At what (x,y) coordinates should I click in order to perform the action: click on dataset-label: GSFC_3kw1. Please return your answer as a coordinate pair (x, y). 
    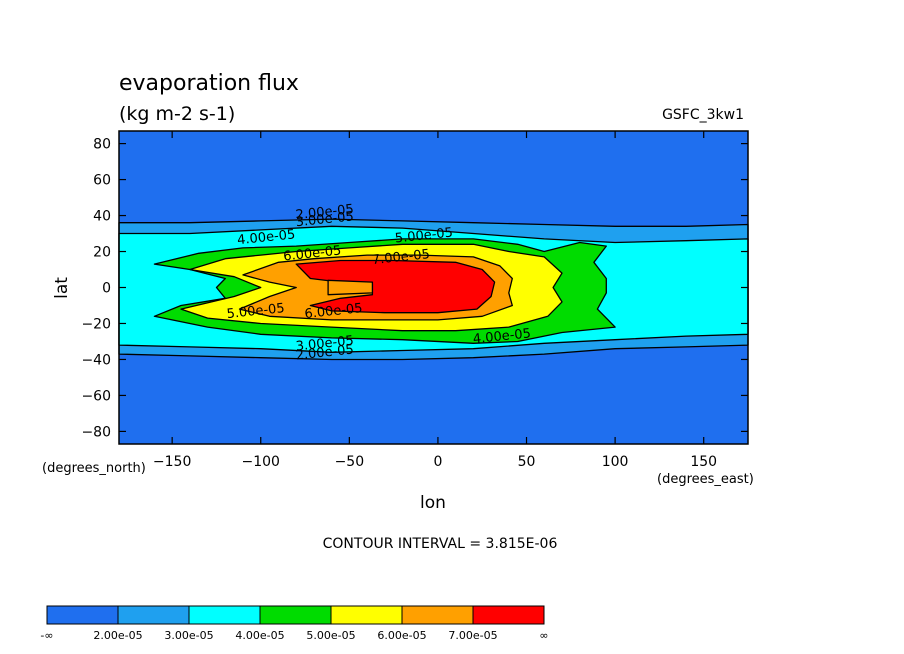
    Looking at the image, I should click on (703, 115).